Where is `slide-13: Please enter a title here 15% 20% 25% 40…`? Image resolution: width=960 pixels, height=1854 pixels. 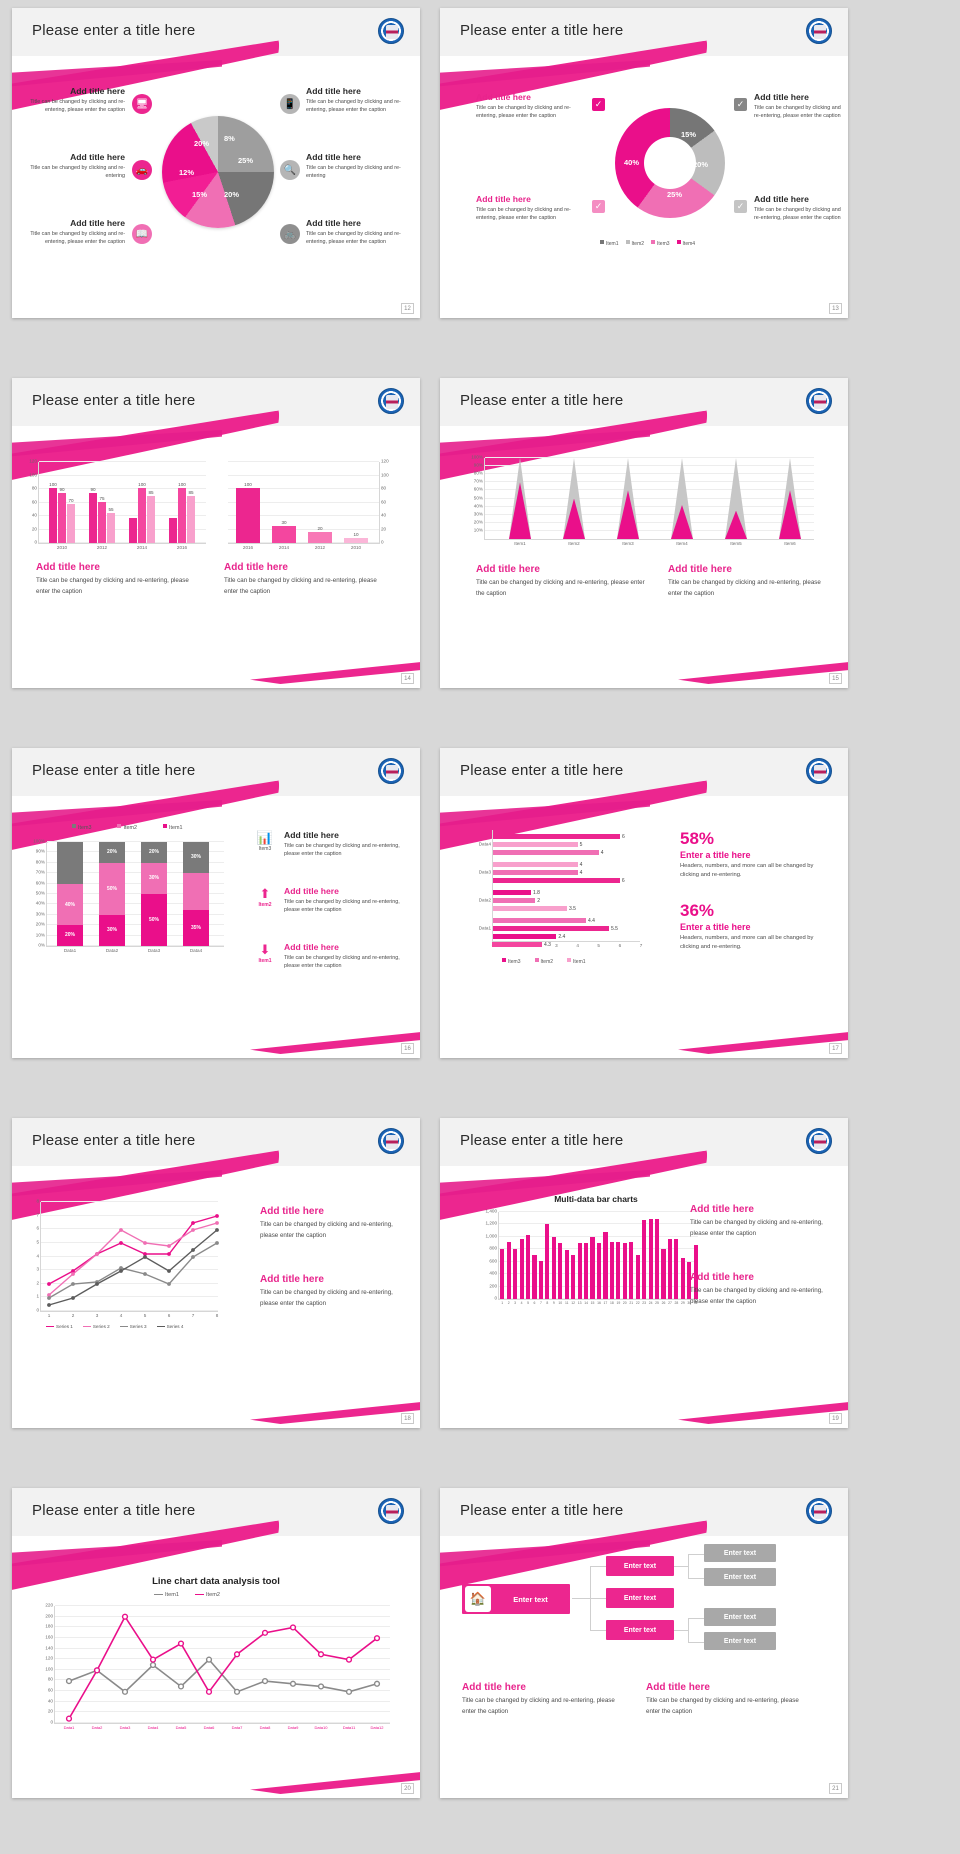
slide-13: Please enter a title here 15% 20% 25% 40… is located at coordinates (644, 163).